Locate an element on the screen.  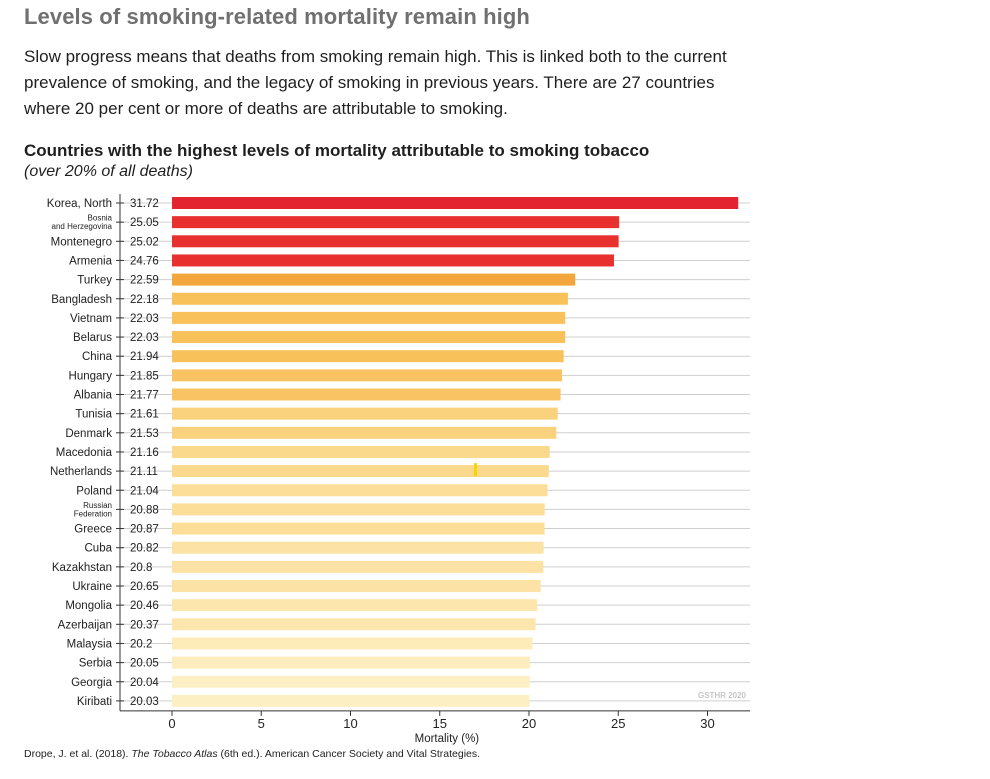
category-label: Greece is located at coordinates (93, 530).